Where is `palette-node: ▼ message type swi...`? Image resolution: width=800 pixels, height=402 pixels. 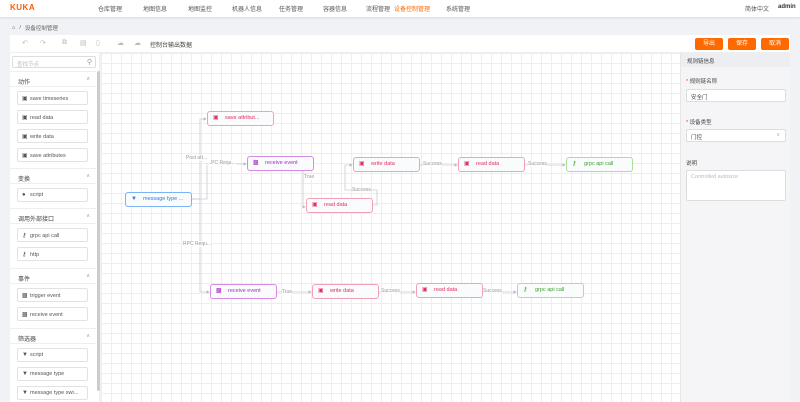 palette-node: ▼ message type swi... is located at coordinates (52, 393).